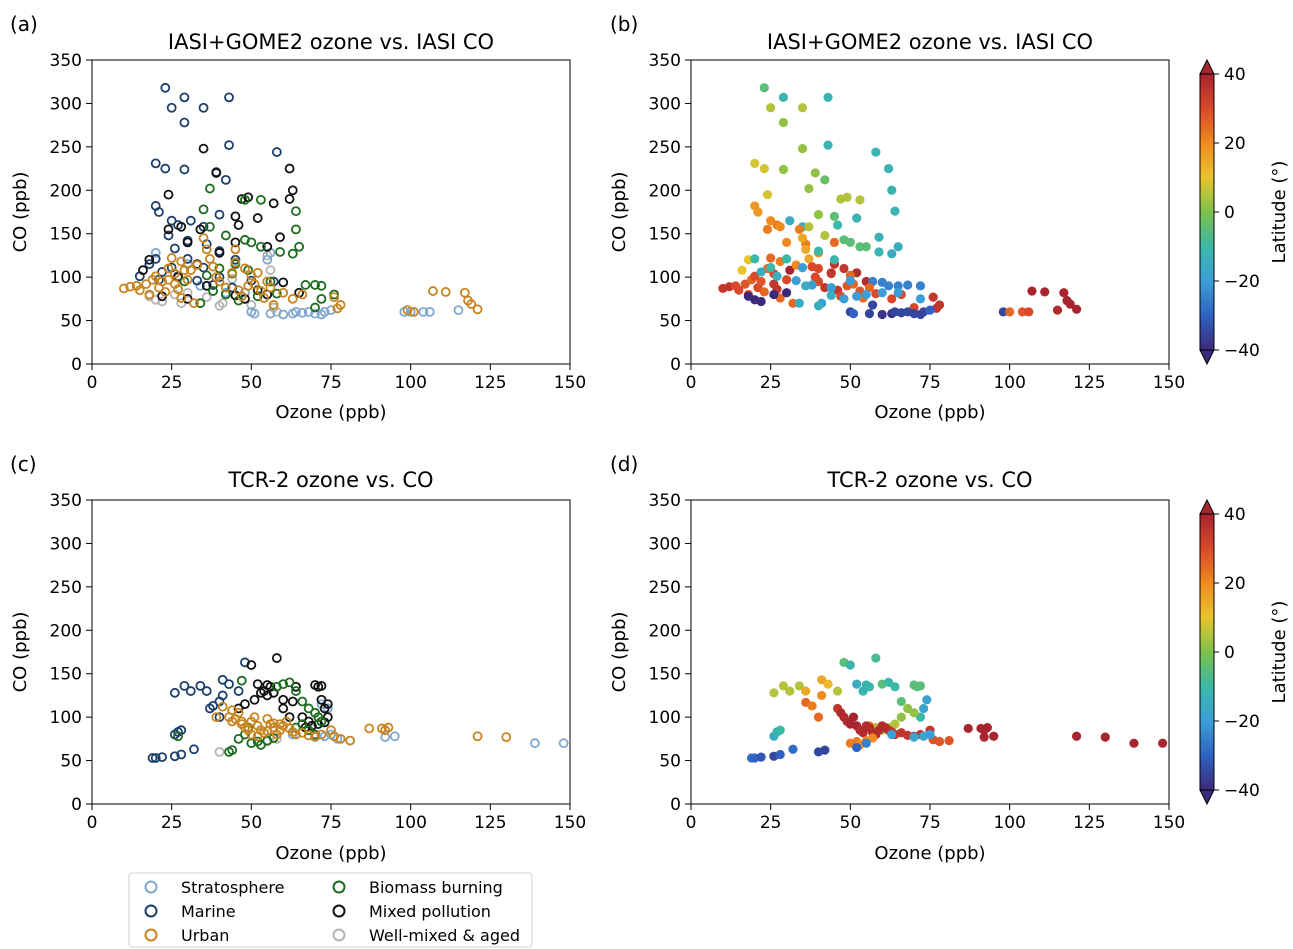 The image size is (1293, 949). What do you see at coordinates (490, 823) in the screenshot?
I see `x-tick-label-c: 125` at bounding box center [490, 823].